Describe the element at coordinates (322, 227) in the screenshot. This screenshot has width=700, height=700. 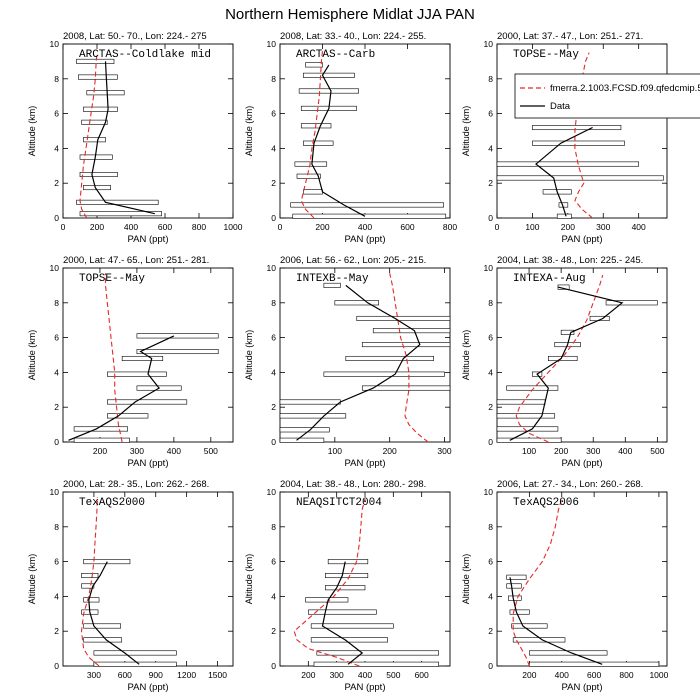
I see `panel-2-xtick-label: 200` at that location.